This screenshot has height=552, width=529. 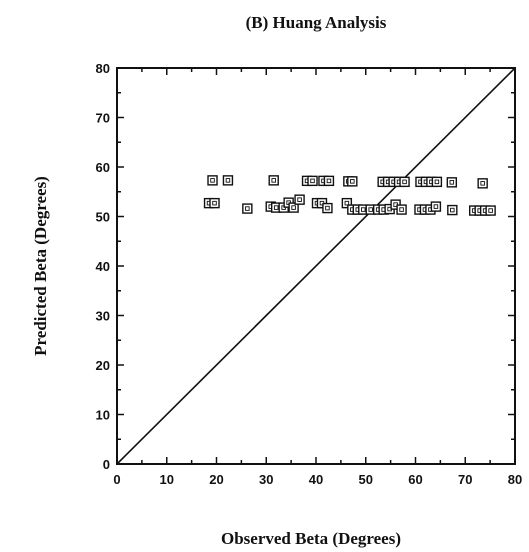 I want to click on x-axis-tick-labels: 0 10 20 30 40 50 60 70 80, so click(x=317, y=479).